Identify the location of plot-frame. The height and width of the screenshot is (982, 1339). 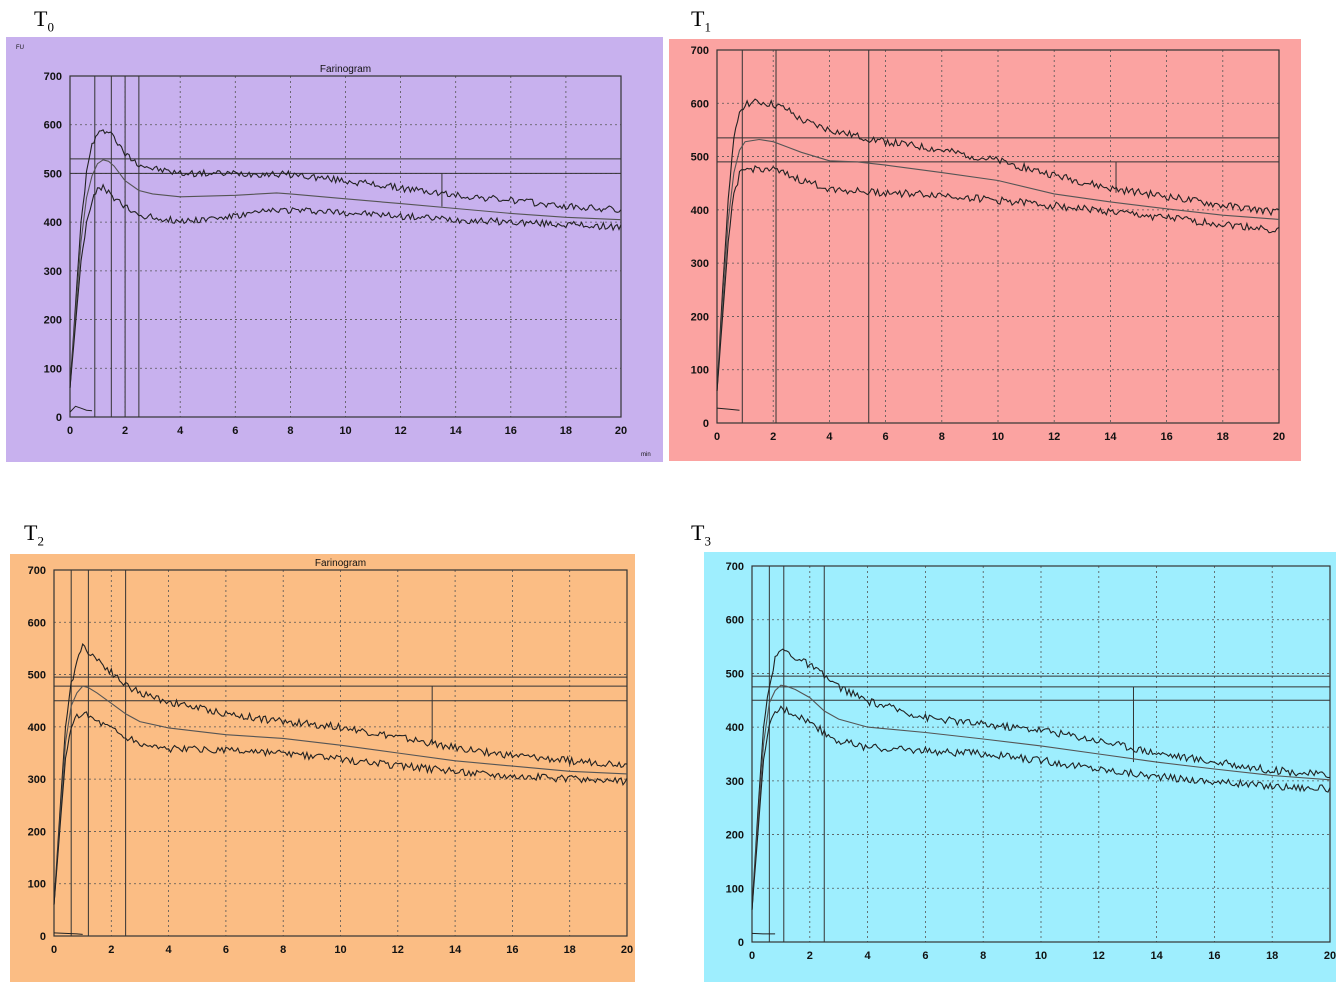
(345, 246).